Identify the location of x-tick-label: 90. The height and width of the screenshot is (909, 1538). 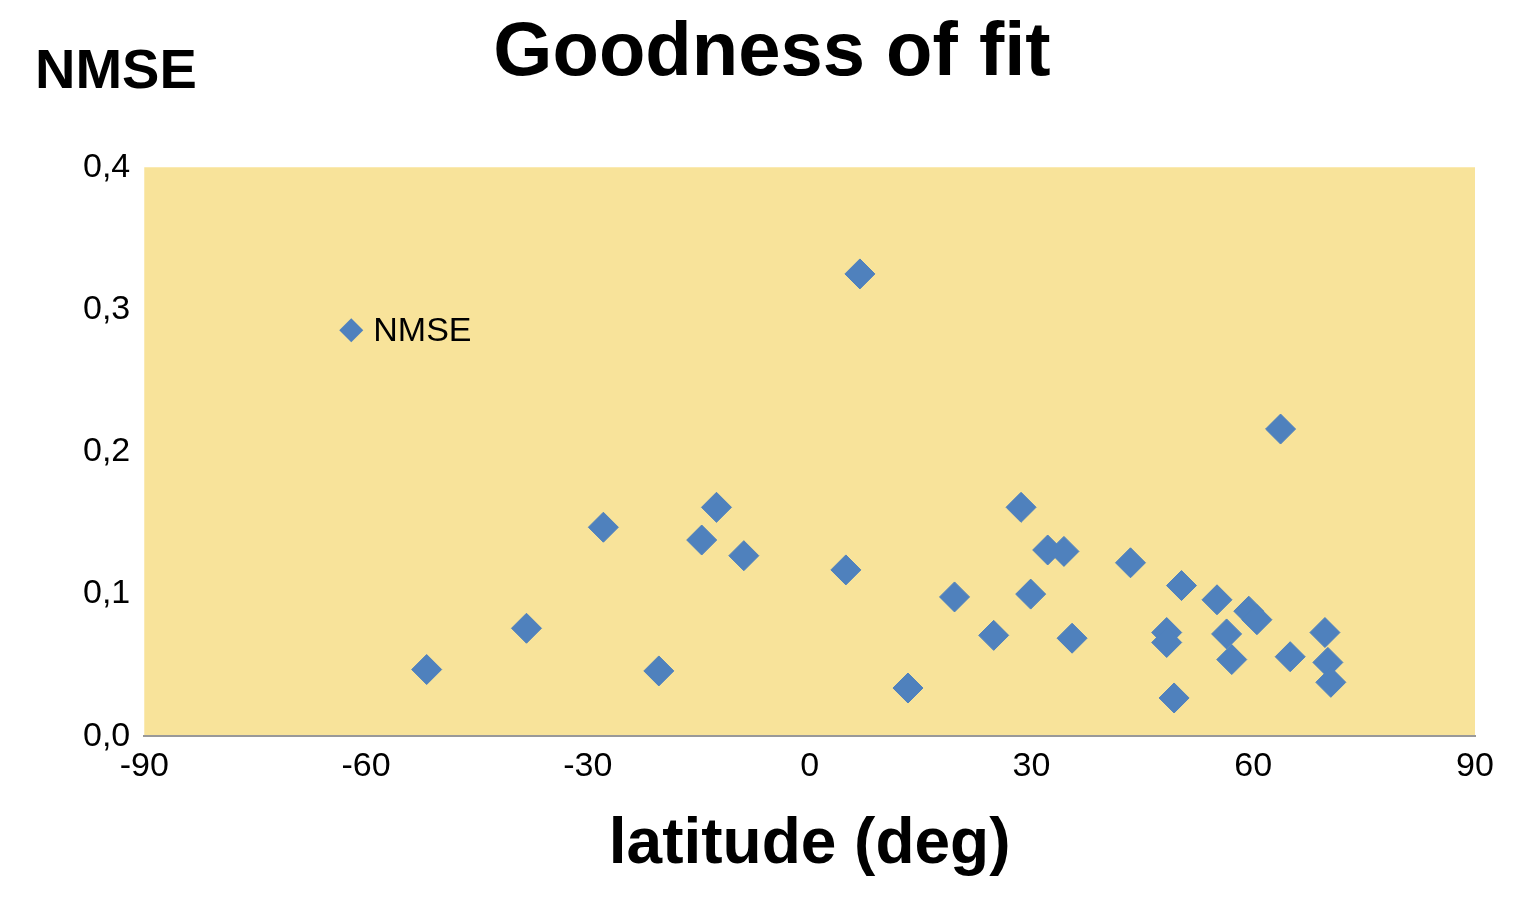
(1475, 764).